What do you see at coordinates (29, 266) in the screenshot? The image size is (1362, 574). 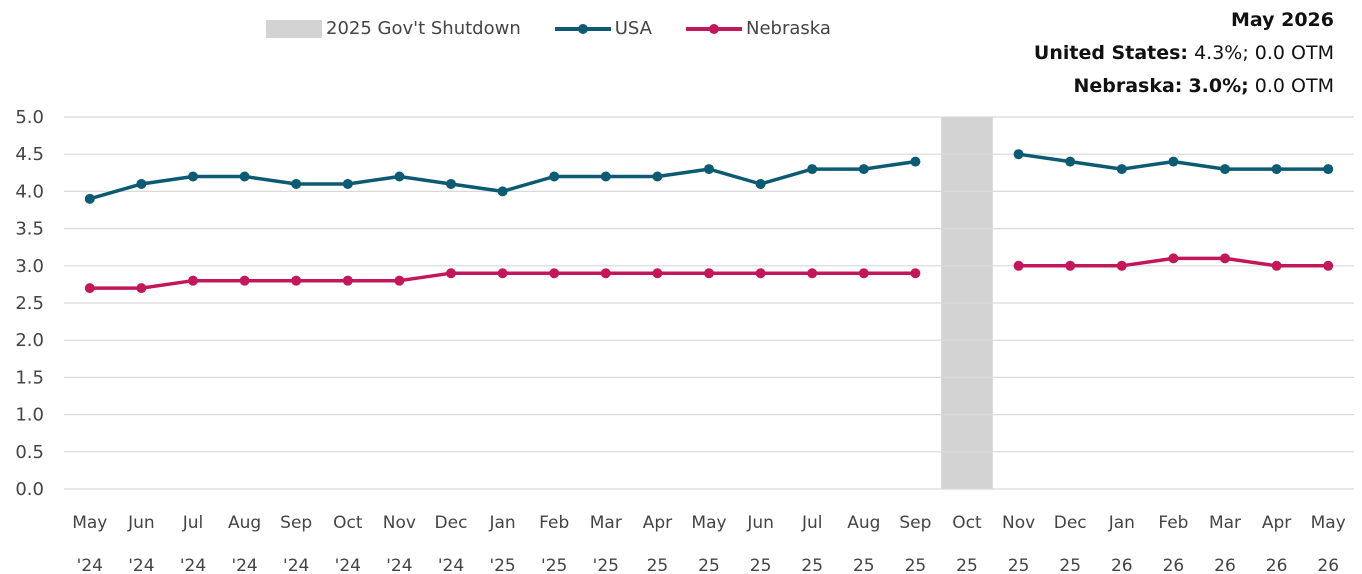 I see `y-tick-label: 3.0` at bounding box center [29, 266].